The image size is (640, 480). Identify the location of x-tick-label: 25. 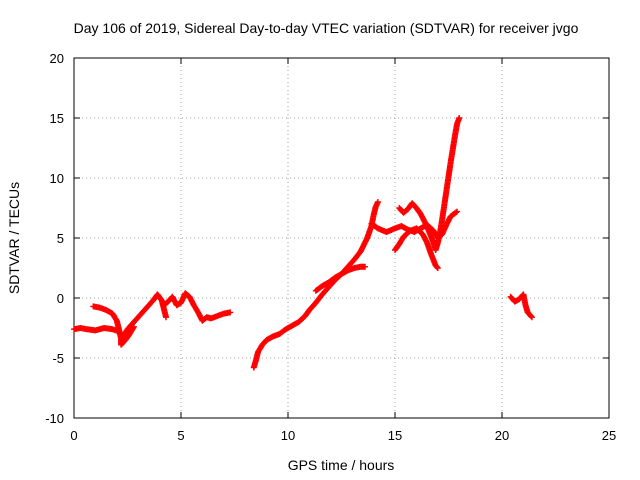
(609, 435).